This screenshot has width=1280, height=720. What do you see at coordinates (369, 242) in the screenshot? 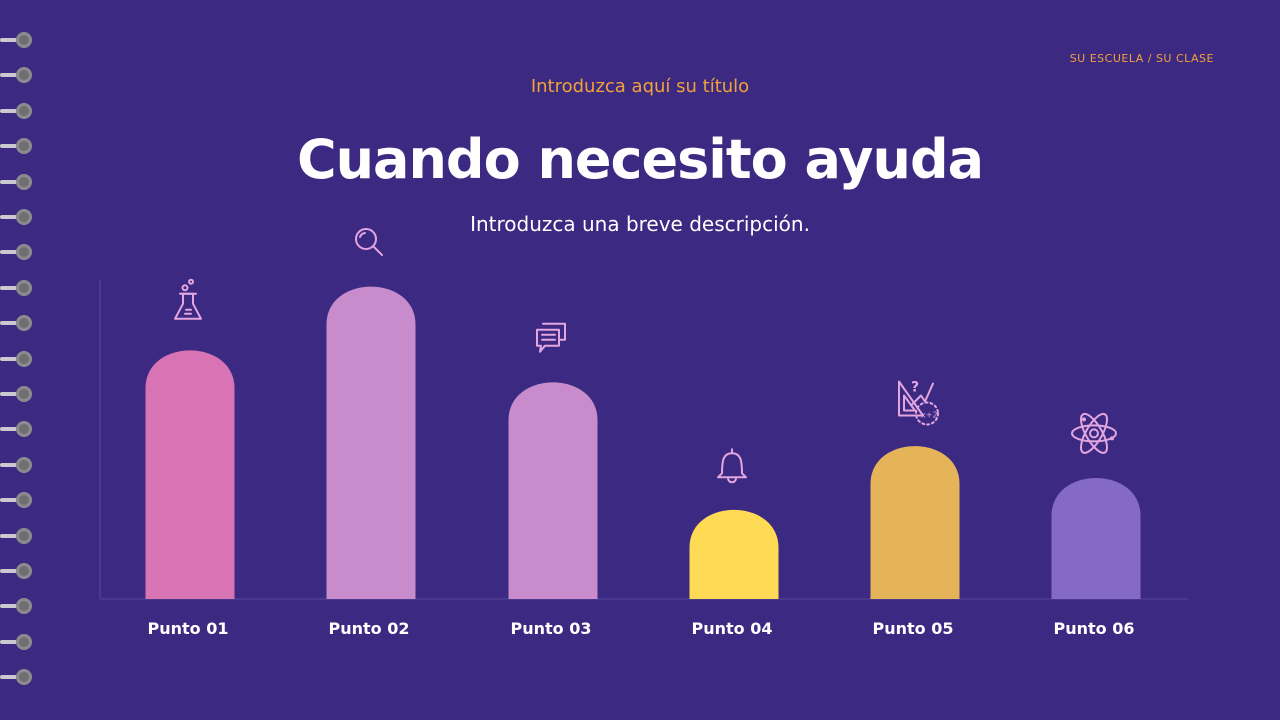
I see `magnifier-icon` at bounding box center [369, 242].